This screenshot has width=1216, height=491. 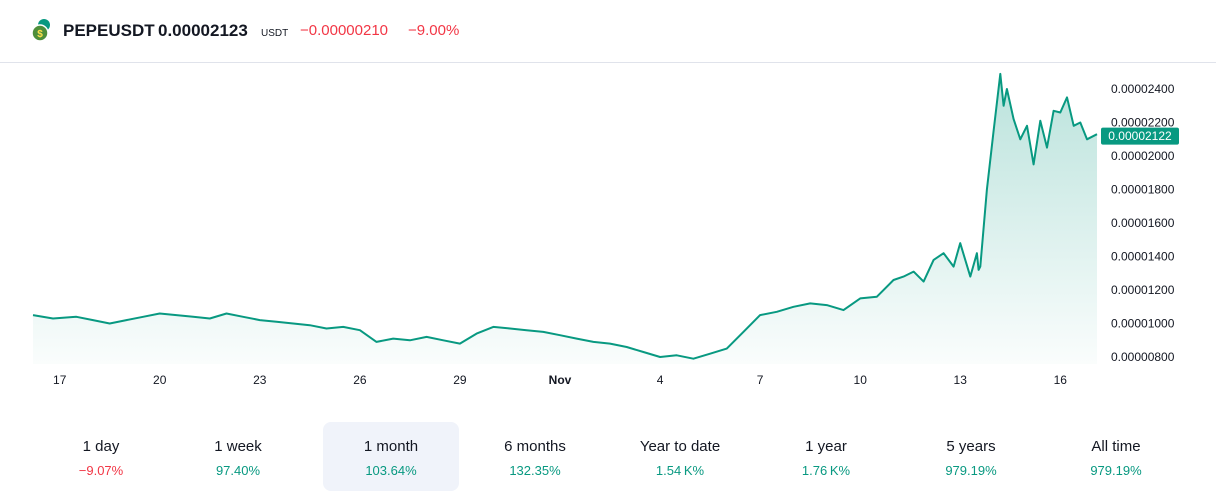 What do you see at coordinates (861, 380) in the screenshot?
I see `x-tick-label: 10` at bounding box center [861, 380].